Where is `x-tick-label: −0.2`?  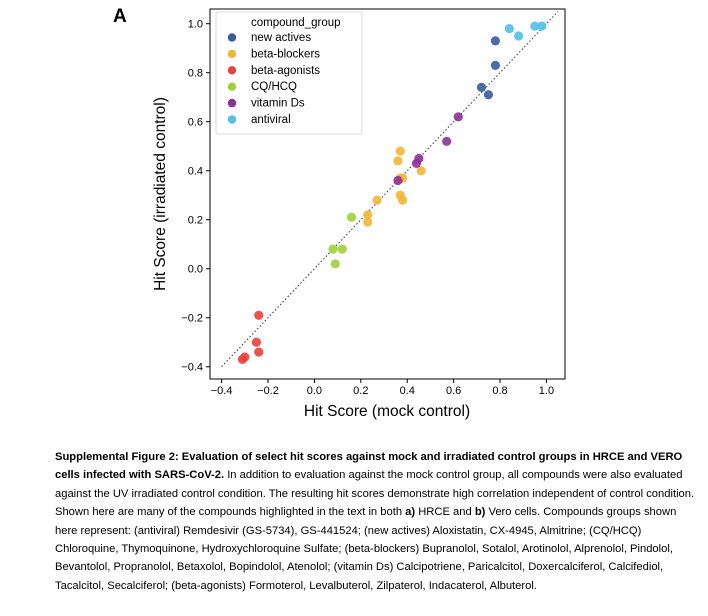
x-tick-label: −0.2 is located at coordinates (268, 391).